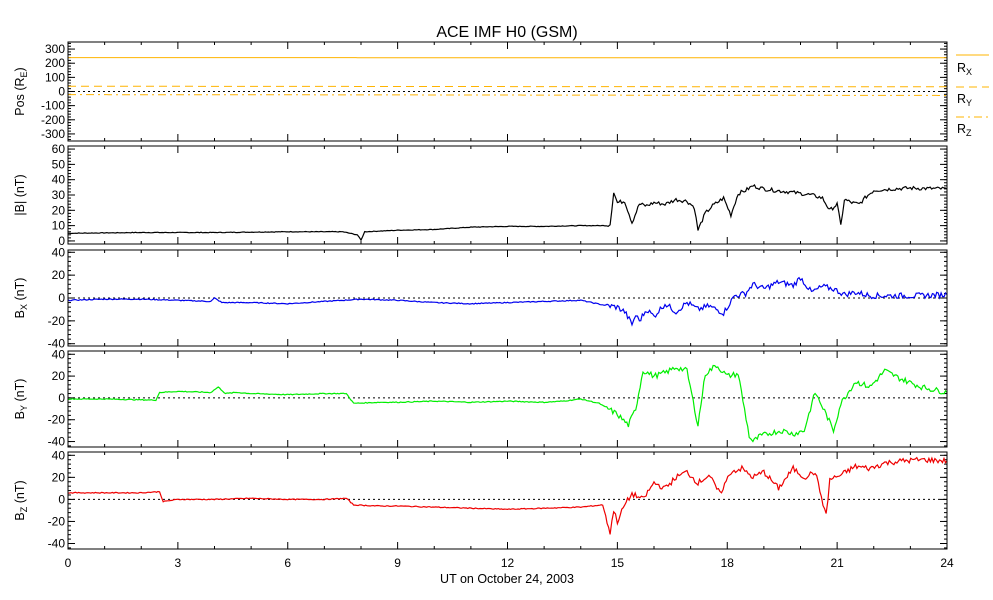  I want to click on y-tick-label: -200, so click(53, 120).